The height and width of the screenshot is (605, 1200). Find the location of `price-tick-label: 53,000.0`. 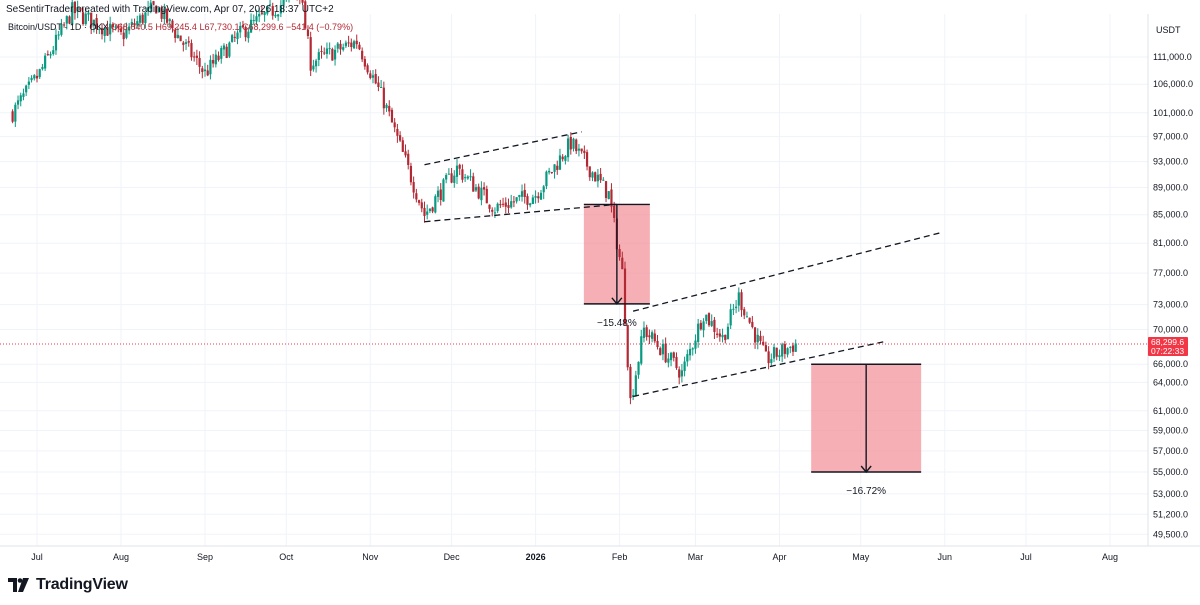

price-tick-label: 53,000.0 is located at coordinates (1170, 494).